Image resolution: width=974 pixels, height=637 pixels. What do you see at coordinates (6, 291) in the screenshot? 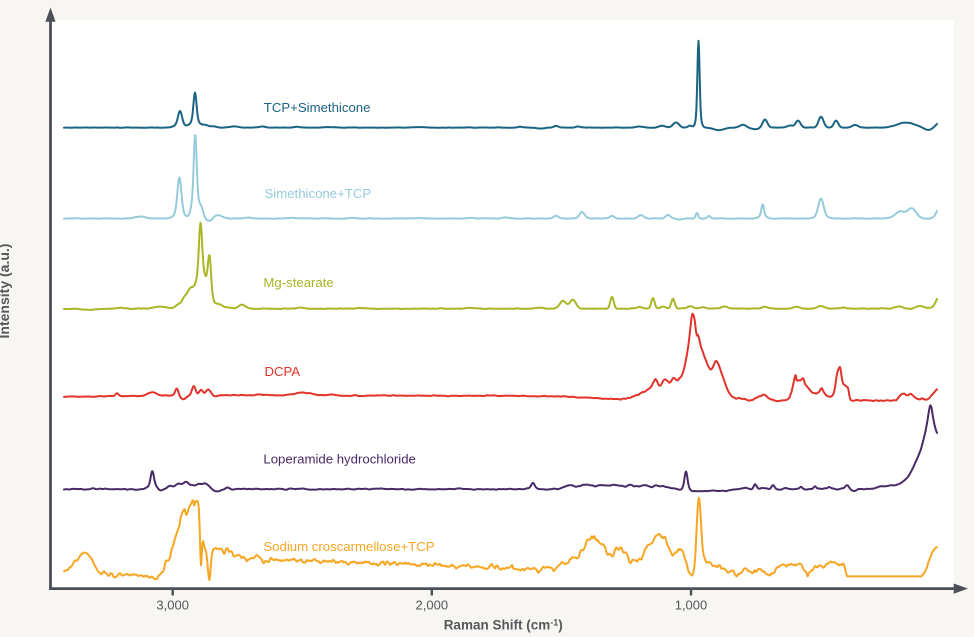
I see `svg-text: Intensity (a.u.)` at bounding box center [6, 291].